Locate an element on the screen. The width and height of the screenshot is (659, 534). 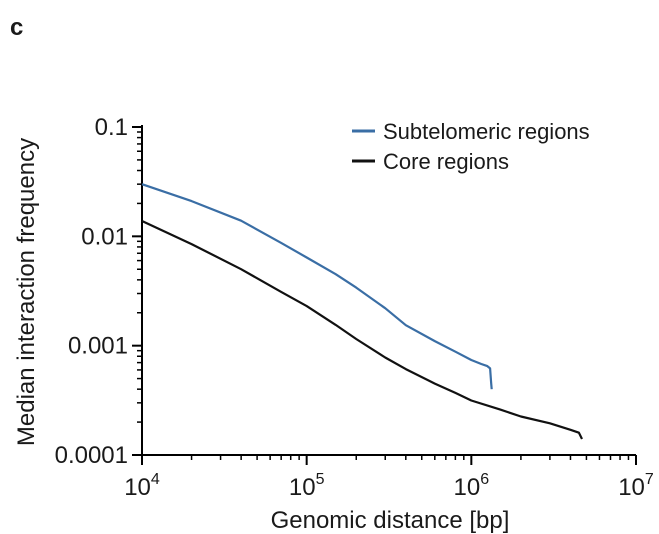
y-tick-label: 0.1 is located at coordinates (111, 127).